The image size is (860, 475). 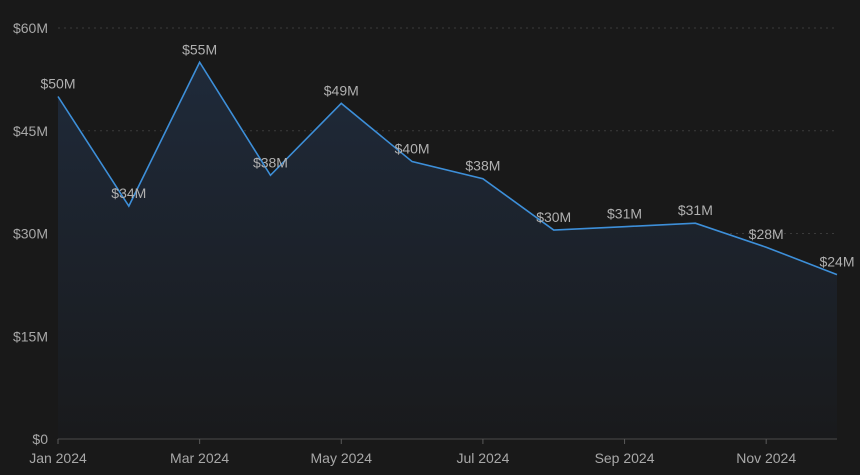 What do you see at coordinates (199, 458) in the screenshot?
I see `x-tick-label: Mar 2024` at bounding box center [199, 458].